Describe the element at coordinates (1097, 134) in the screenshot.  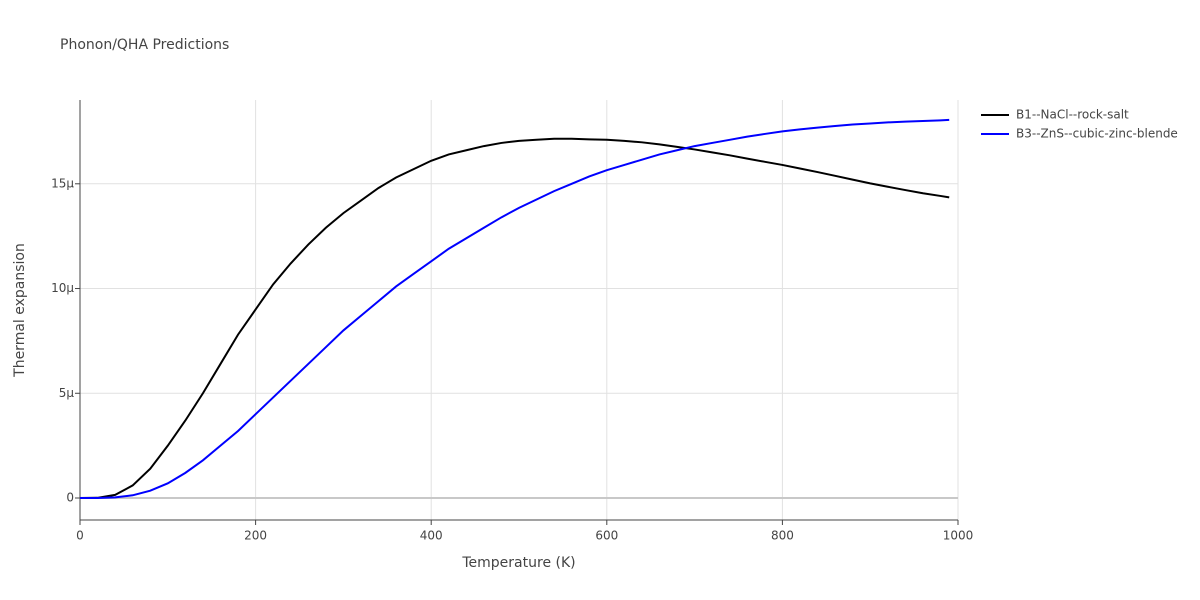
I see `legend-label: B3--ZnS--cubic-zinc-blende` at that location.